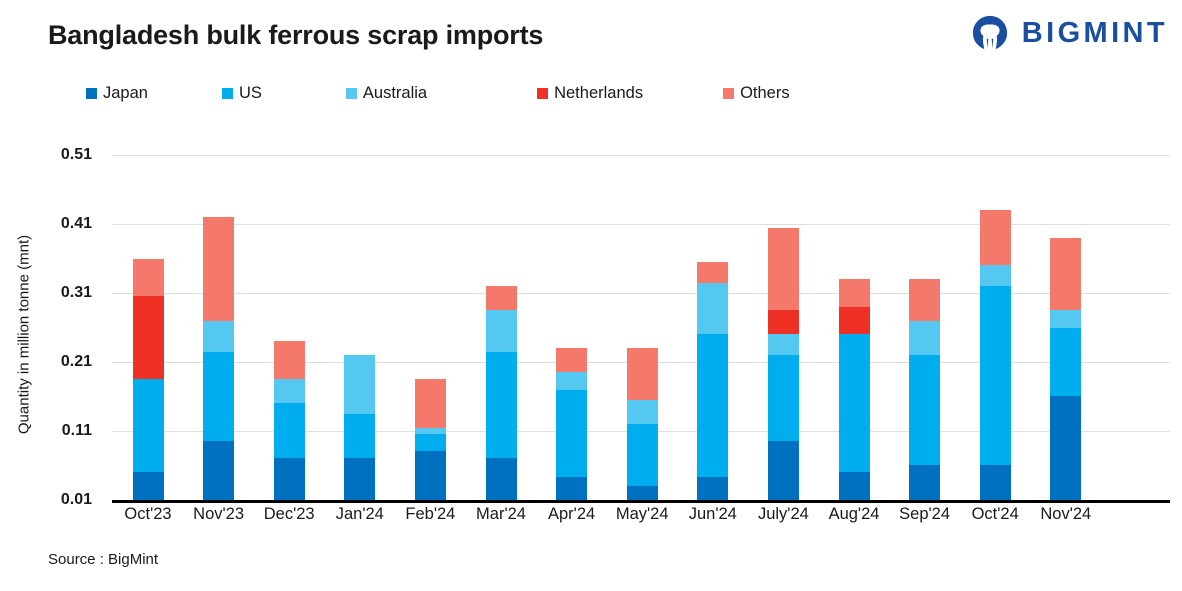 The height and width of the screenshot is (591, 1182). Describe the element at coordinates (241, 93) in the screenshot. I see `legend-item-us: US` at that location.